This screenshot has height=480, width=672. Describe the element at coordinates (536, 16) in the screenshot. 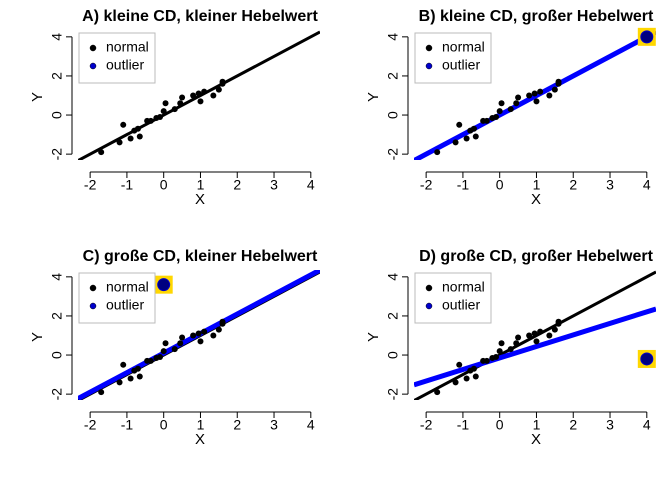

I see `panel-title: B) kleine CD, großer Hebelwert` at that location.